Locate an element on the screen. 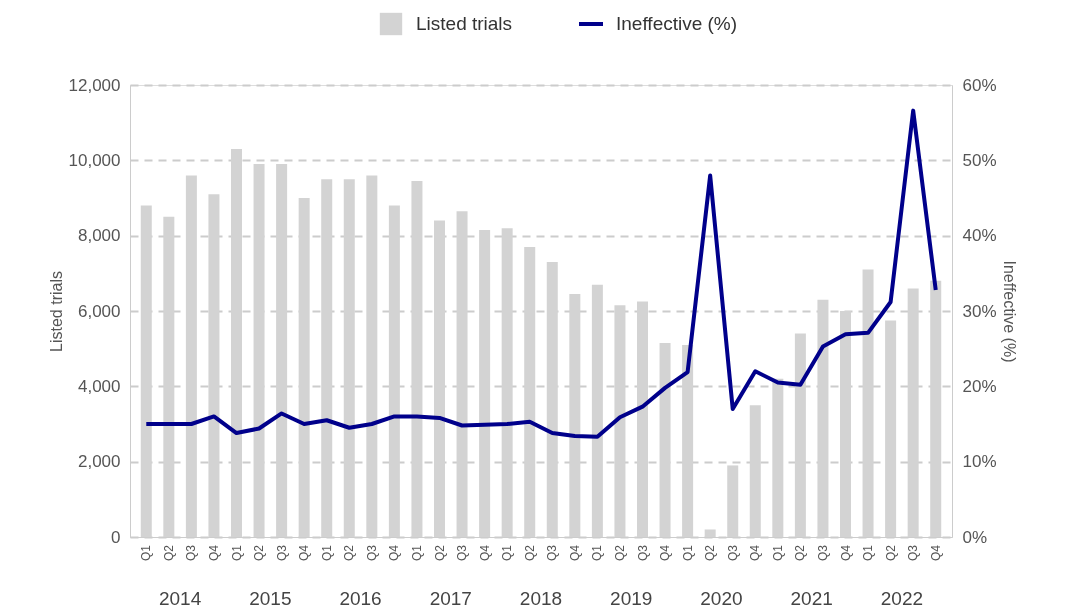 The image size is (1066, 610). y2-tick-label: 50% is located at coordinates (979, 160).